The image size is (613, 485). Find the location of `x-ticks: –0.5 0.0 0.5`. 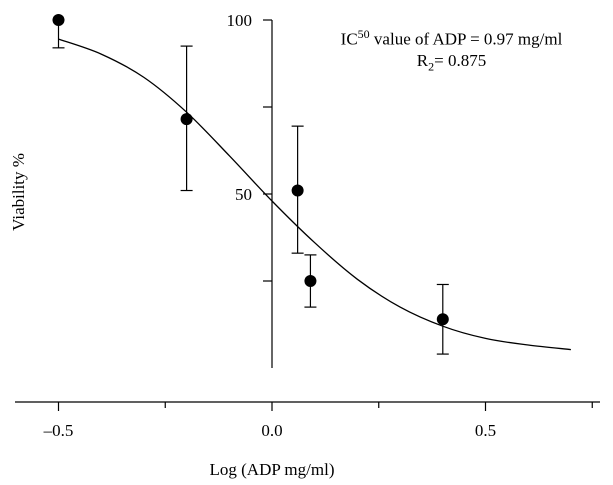

x-ticks: –0.5 0.0 0.5 is located at coordinates (318, 421).